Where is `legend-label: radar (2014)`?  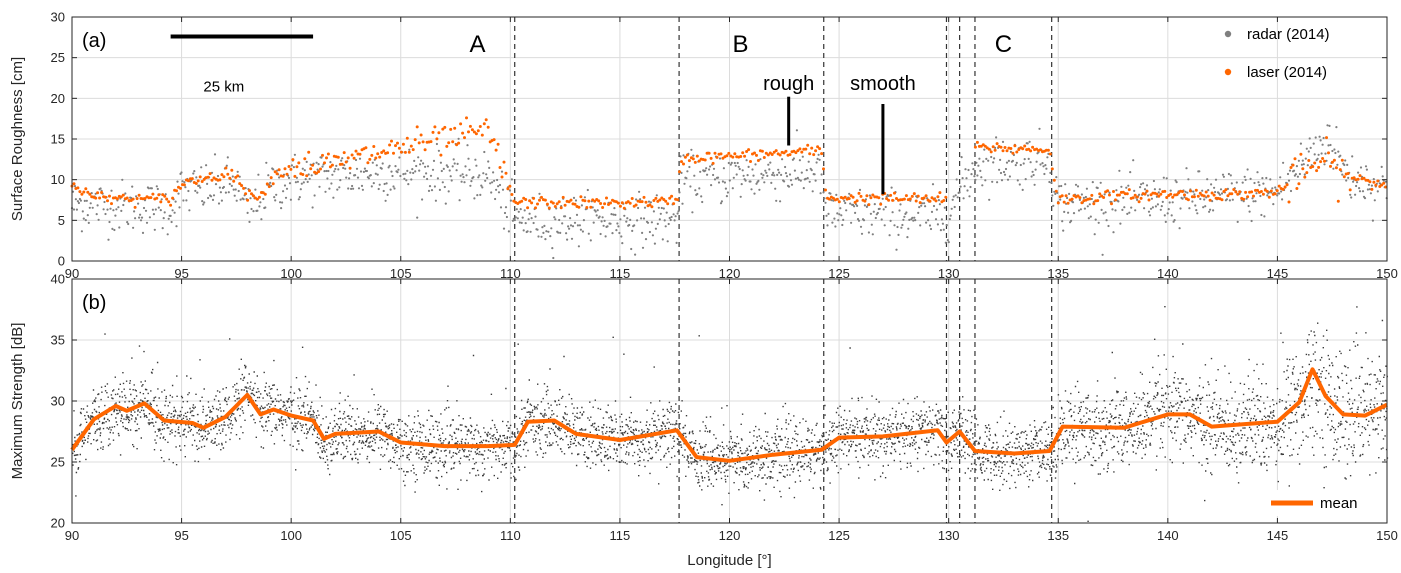
legend-label: radar (2014) is located at coordinates (1288, 34).